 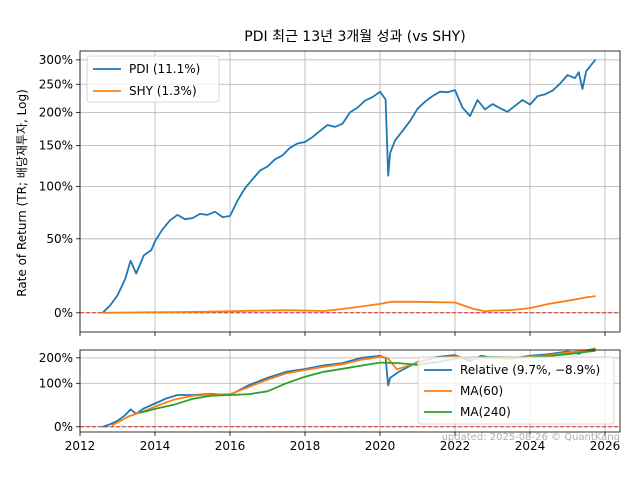 What do you see at coordinates (56, 60) in the screenshot?
I see `y-tick-label: 300%` at bounding box center [56, 60].